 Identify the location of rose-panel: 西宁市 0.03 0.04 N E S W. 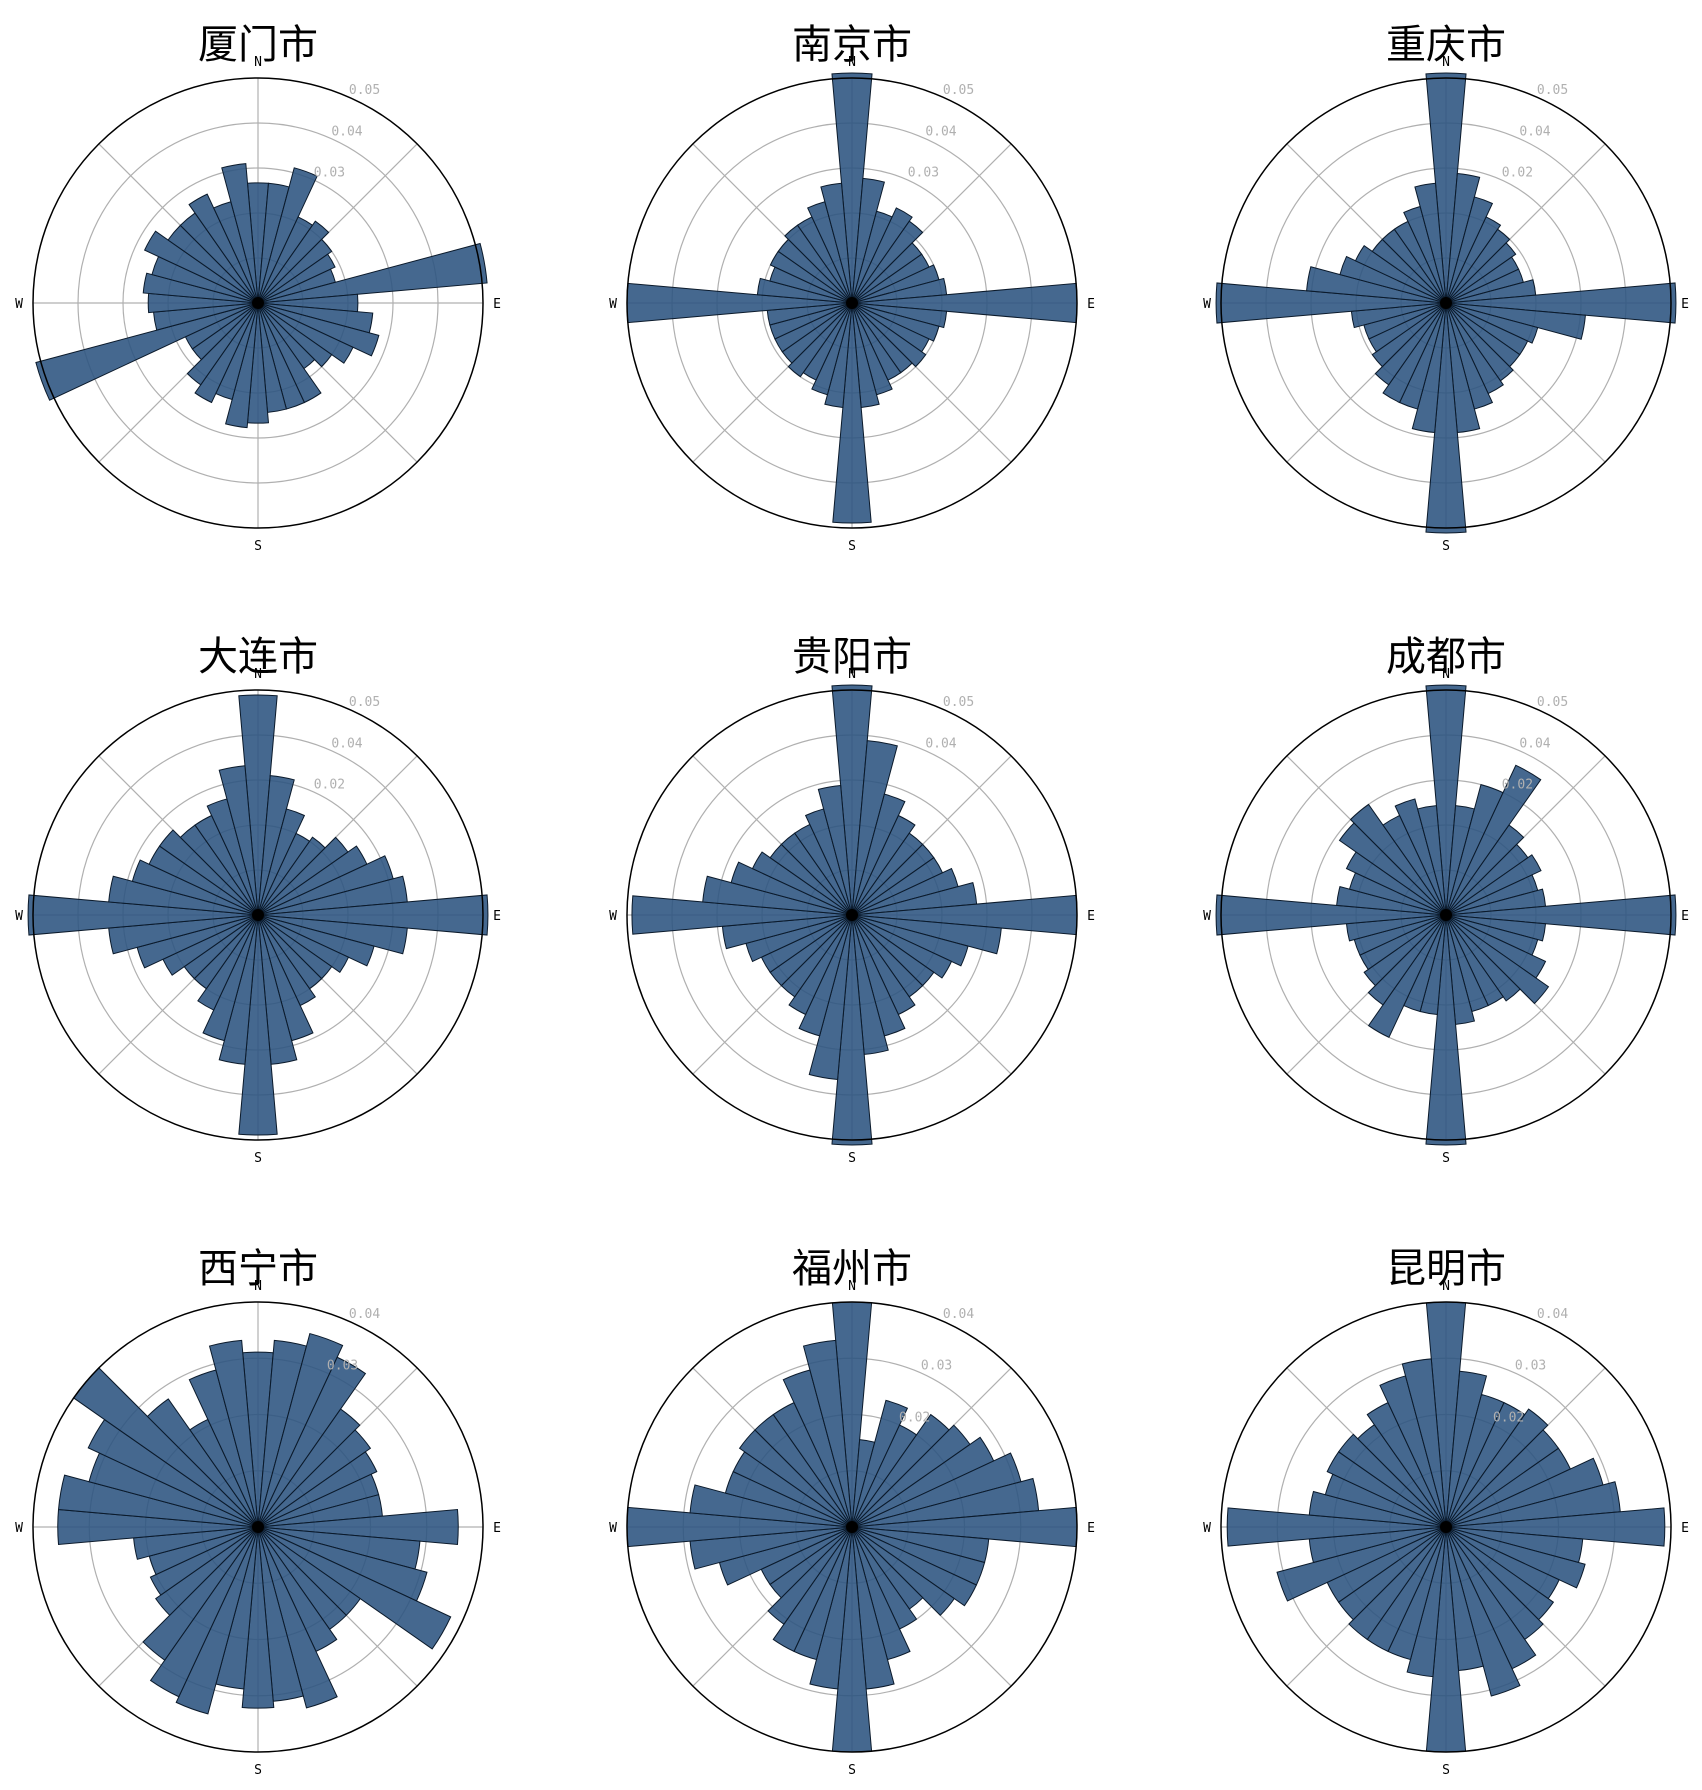
(258, 1512).